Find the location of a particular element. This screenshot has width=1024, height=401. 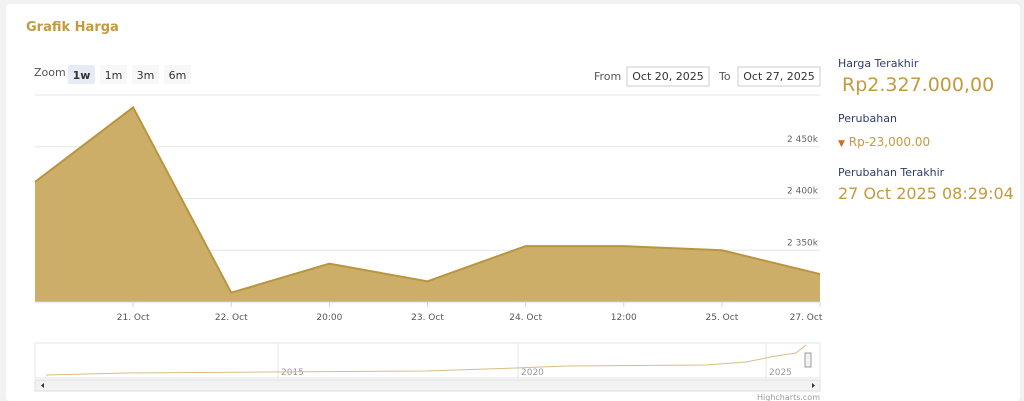

zoom-buttons: 1w 1m 3m 6m is located at coordinates (129, 74).